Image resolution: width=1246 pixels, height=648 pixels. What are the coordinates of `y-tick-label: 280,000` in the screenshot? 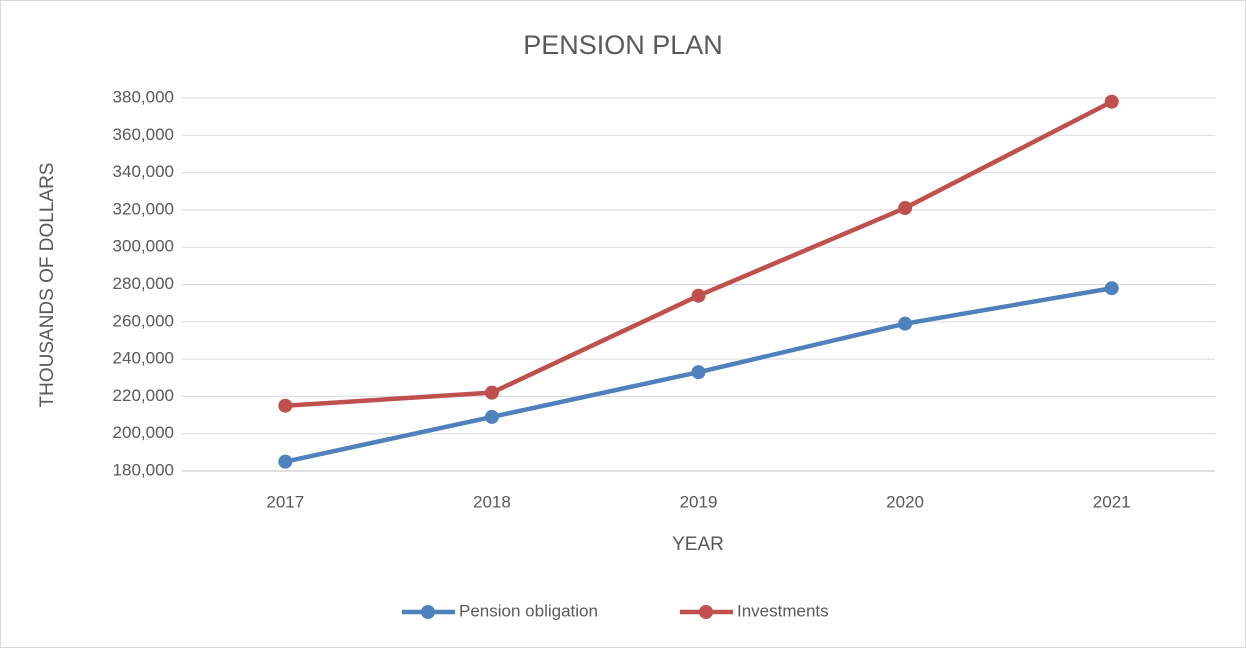 It's located at (143, 283).